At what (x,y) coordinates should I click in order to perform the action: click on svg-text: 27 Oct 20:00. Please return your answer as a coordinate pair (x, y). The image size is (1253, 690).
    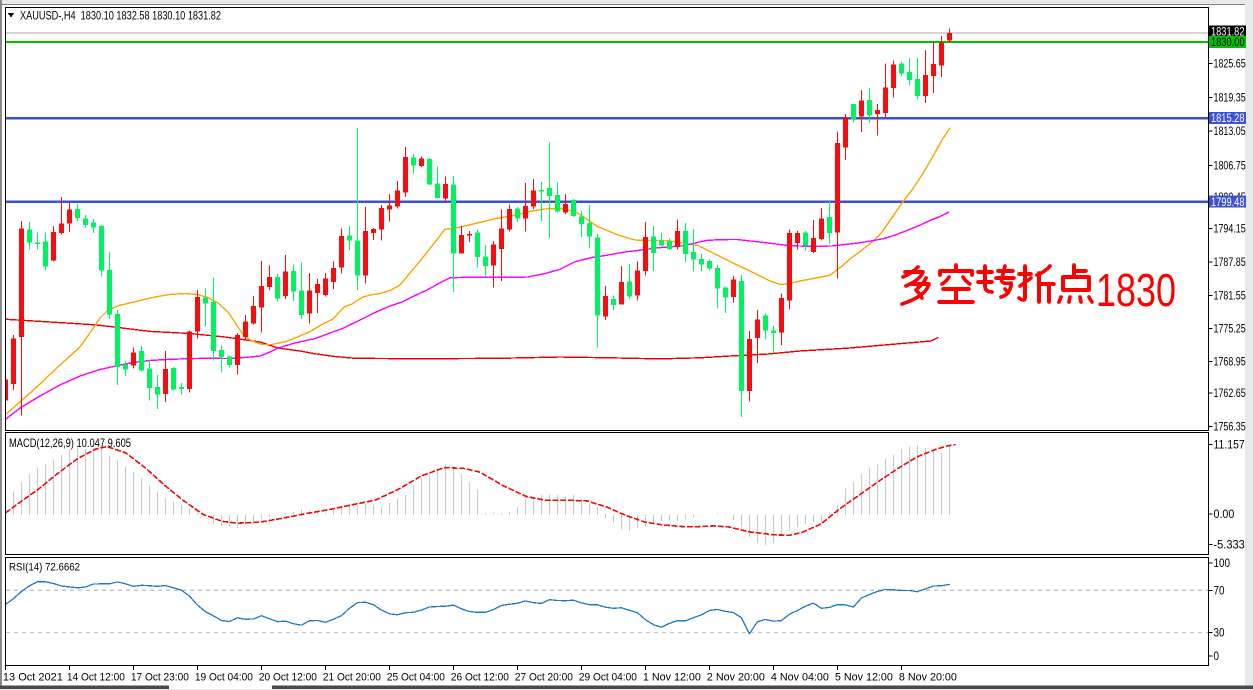
    Looking at the image, I should click on (544, 678).